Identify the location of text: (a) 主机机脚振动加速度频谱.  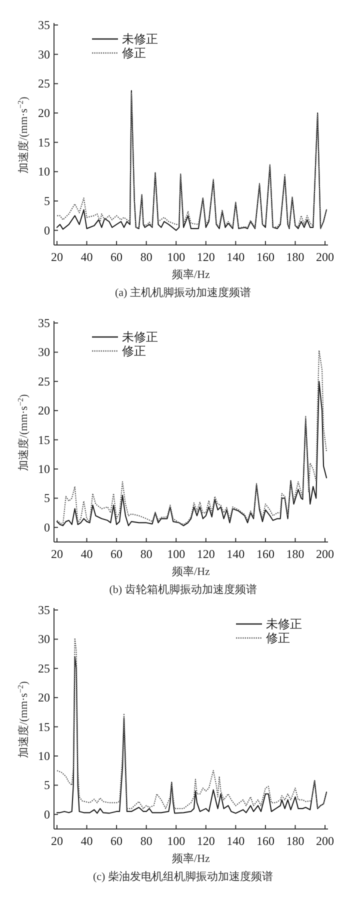
(183, 292).